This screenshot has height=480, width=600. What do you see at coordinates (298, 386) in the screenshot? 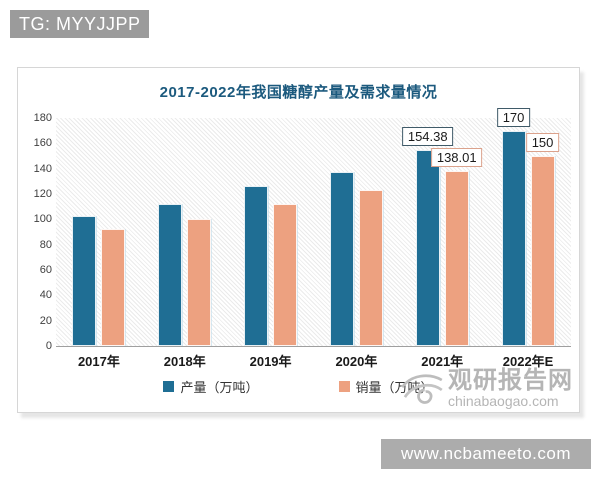
I see `legend: 产量（万吨） 销量（万吨）` at bounding box center [298, 386].